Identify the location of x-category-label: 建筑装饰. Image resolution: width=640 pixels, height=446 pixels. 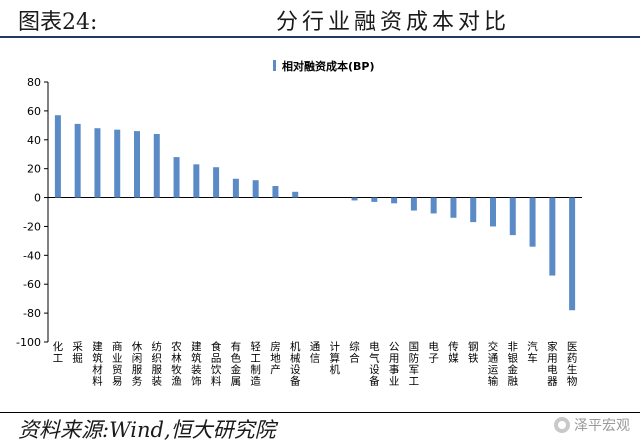
(196, 364).